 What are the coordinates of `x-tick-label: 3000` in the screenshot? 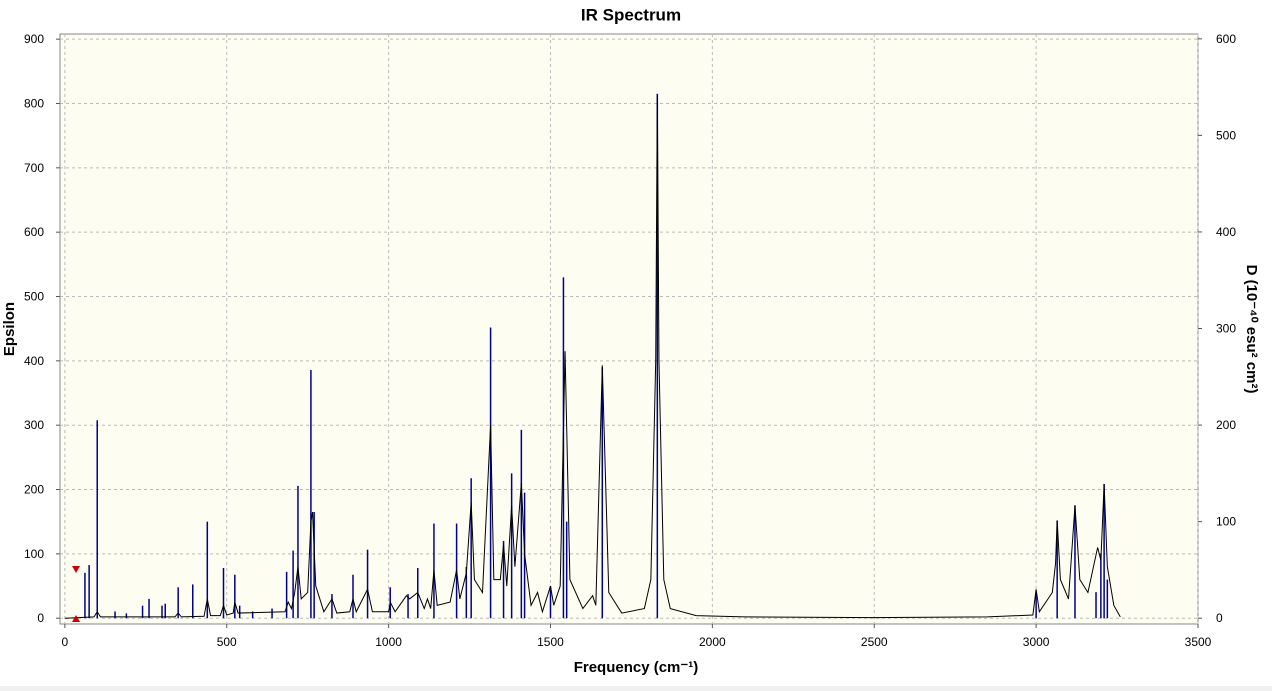 It's located at (1036, 642).